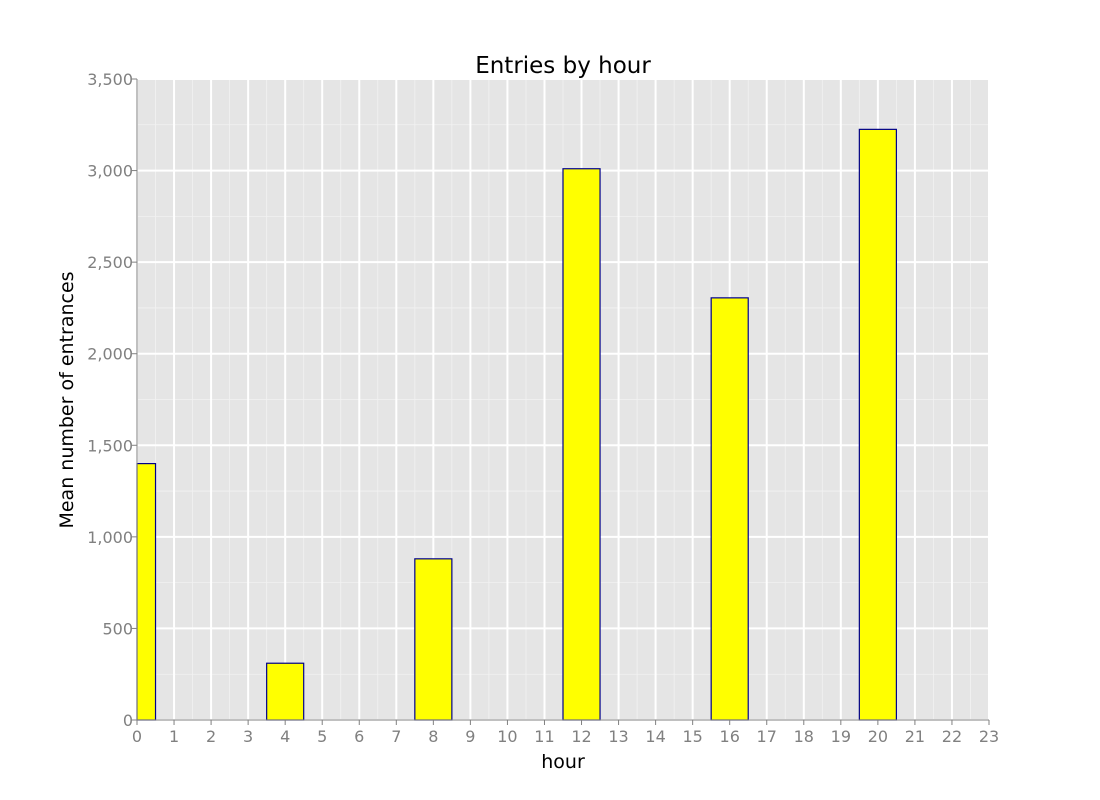 The width and height of the screenshot is (1100, 800). What do you see at coordinates (878, 736) in the screenshot?
I see `x-tick-label: 20` at bounding box center [878, 736].